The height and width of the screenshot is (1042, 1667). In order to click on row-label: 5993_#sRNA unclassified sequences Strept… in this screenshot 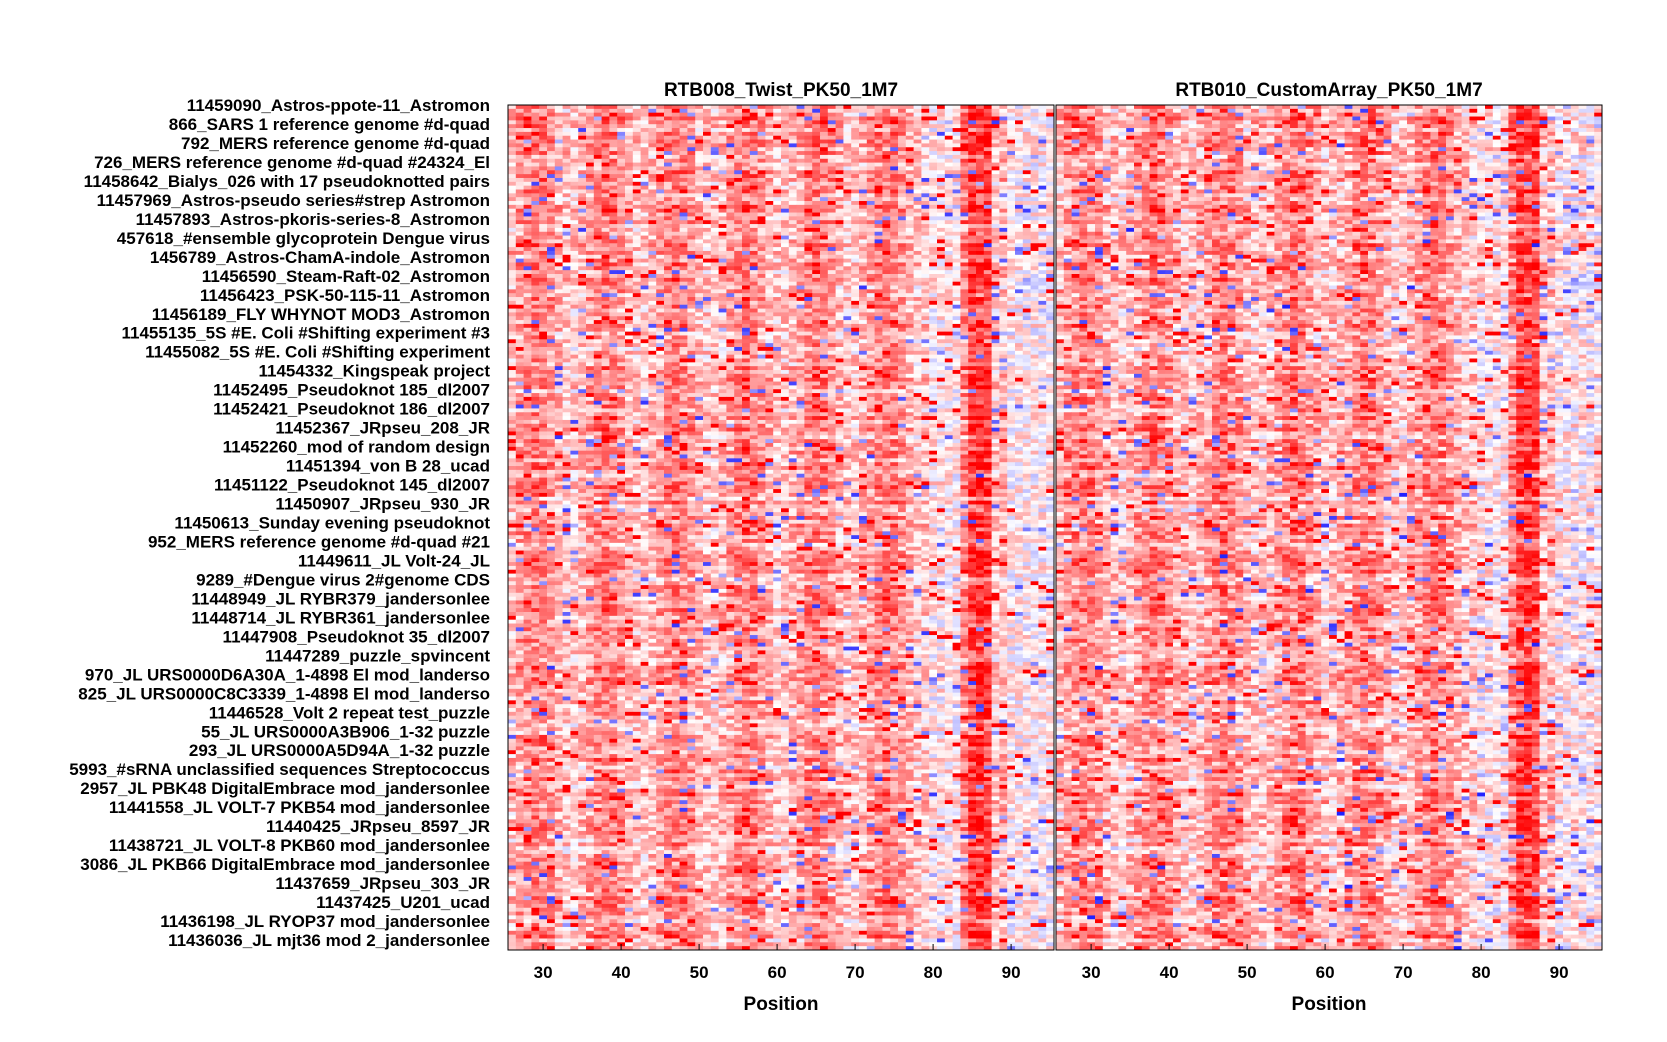, I will do `click(279, 769)`.